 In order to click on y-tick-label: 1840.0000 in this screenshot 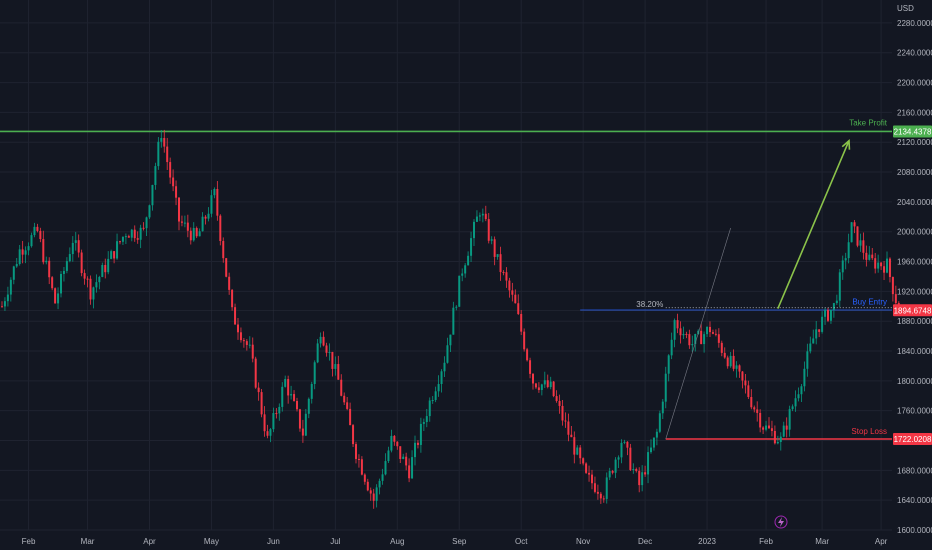, I will do `click(914, 351)`.